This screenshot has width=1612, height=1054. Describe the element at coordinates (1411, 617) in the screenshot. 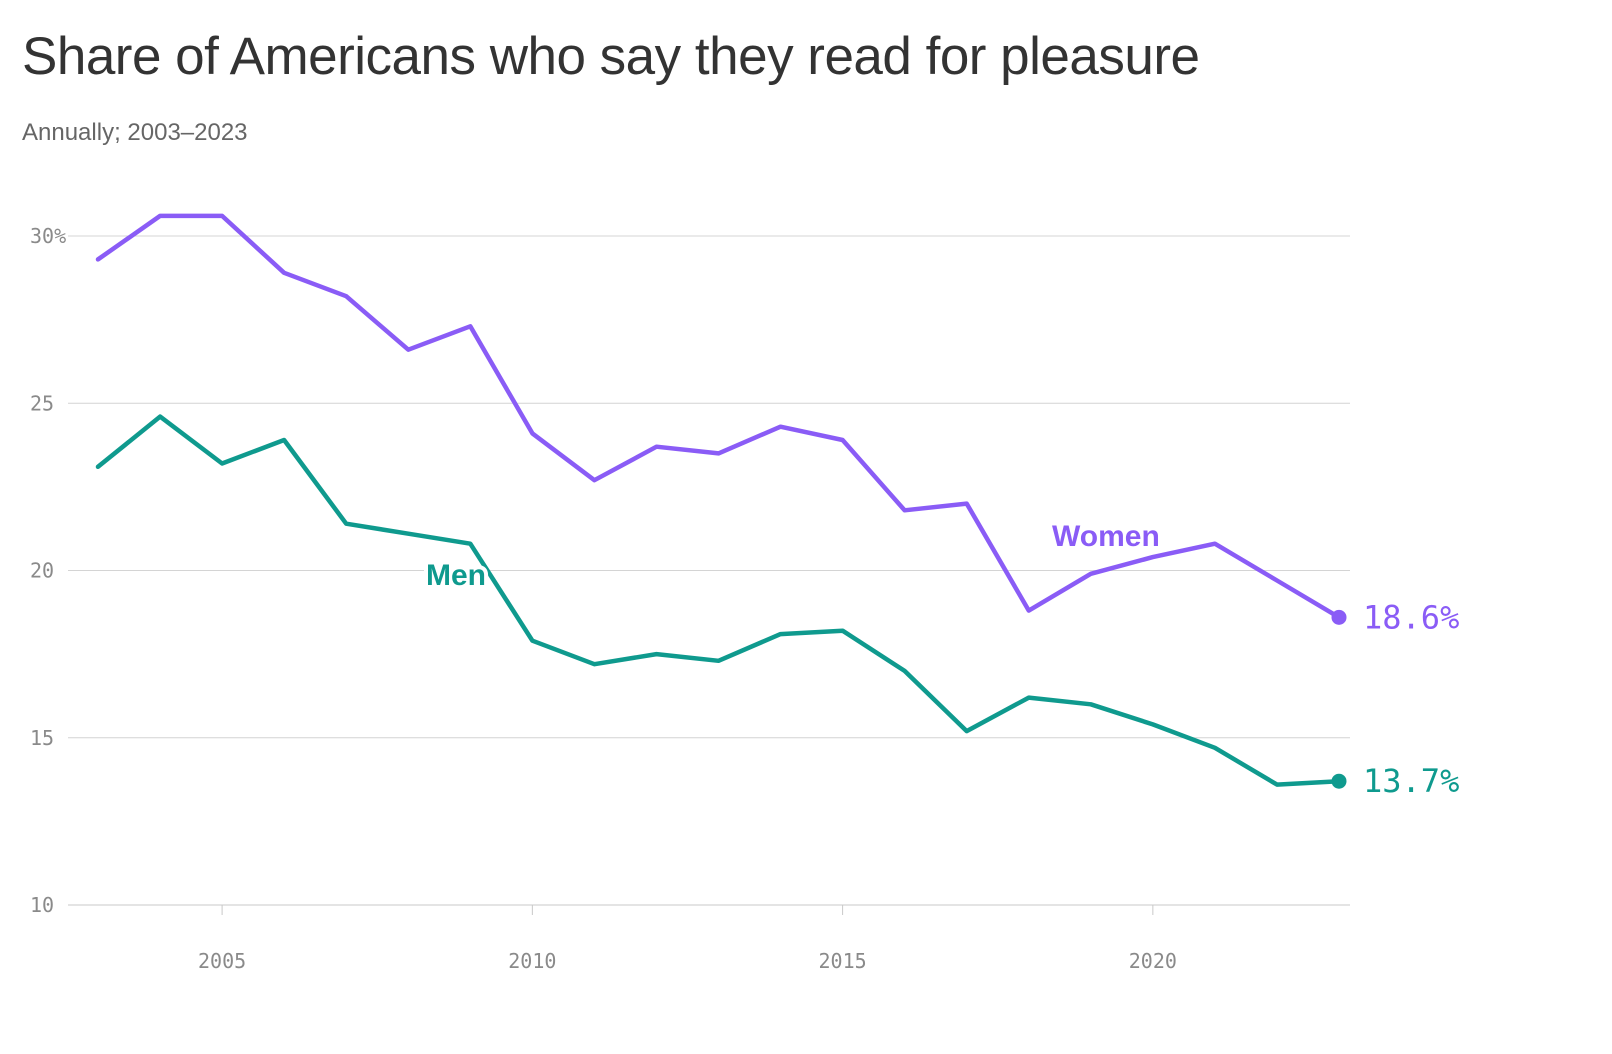

I see `end-value-label-women: 18.6%` at that location.